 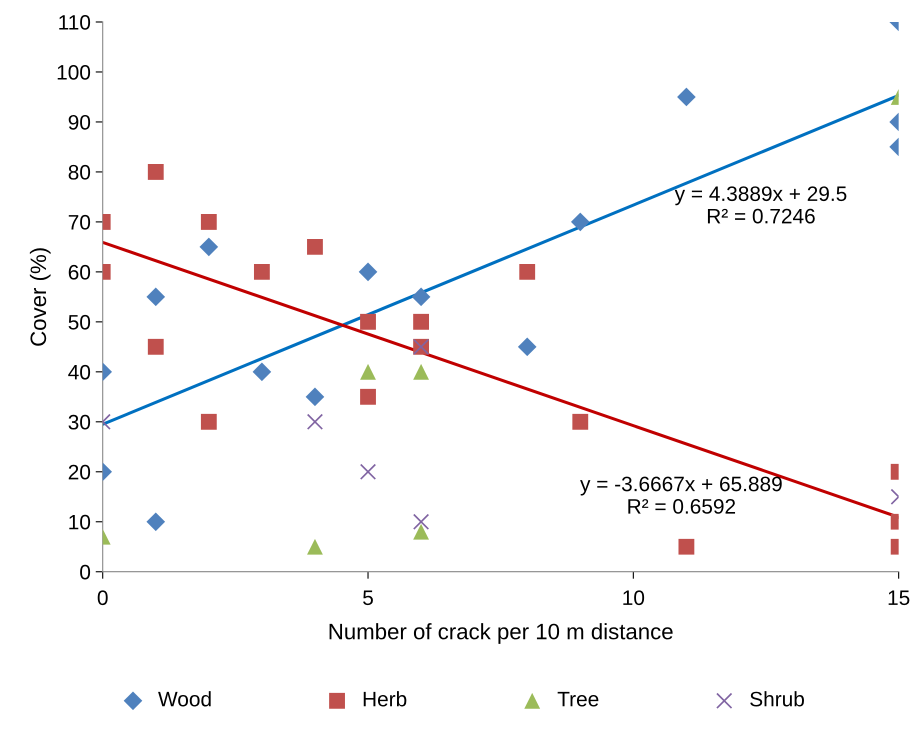 What do you see at coordinates (74, 22) in the screenshot?
I see `y-tick-label: 110` at bounding box center [74, 22].